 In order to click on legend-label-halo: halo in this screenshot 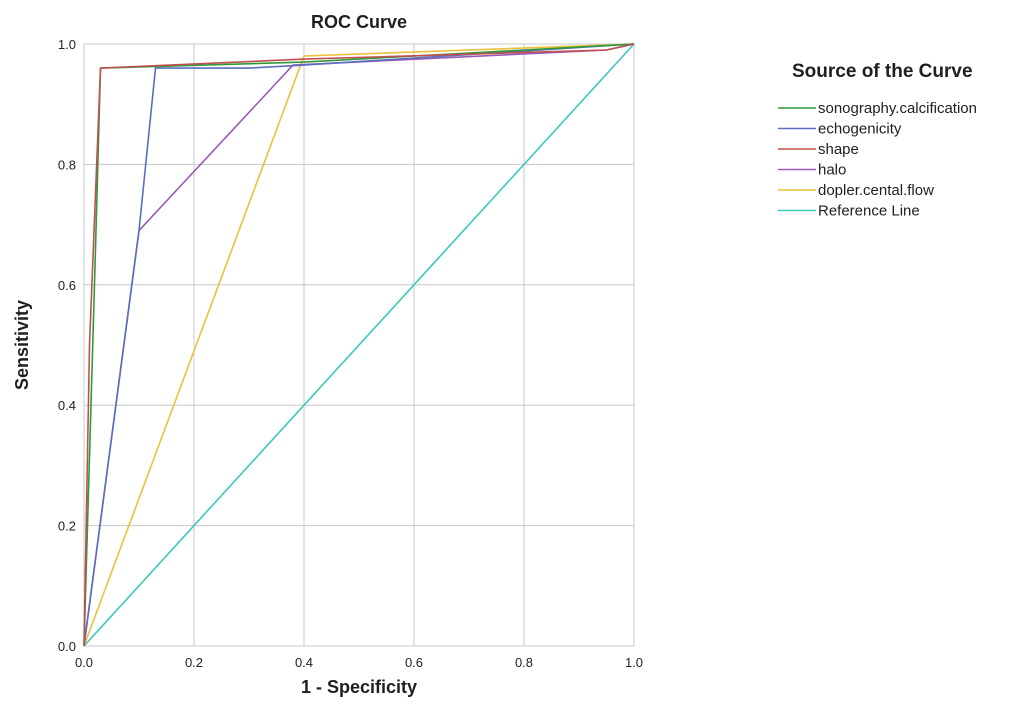, I will do `click(832, 170)`.